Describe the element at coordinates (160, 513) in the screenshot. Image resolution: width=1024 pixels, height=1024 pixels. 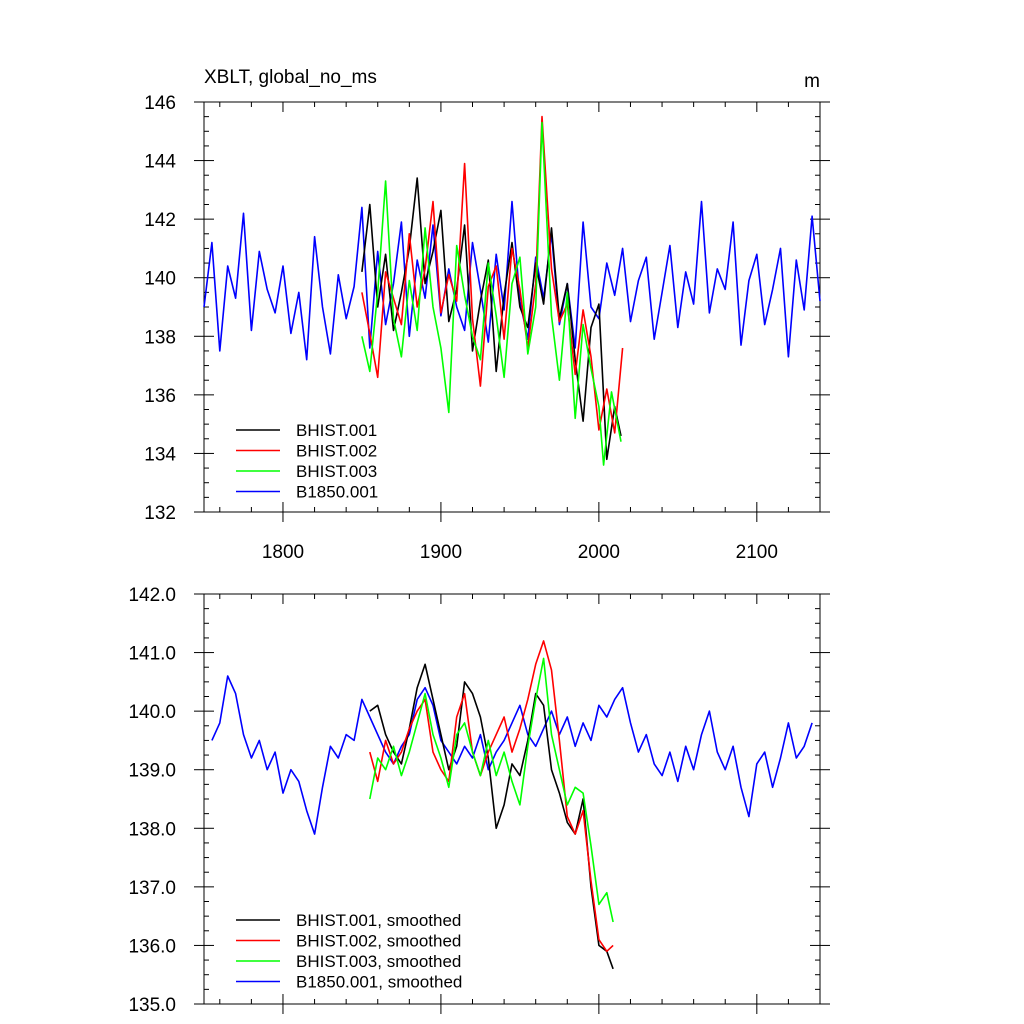
I see `y-tick-label: 132` at that location.